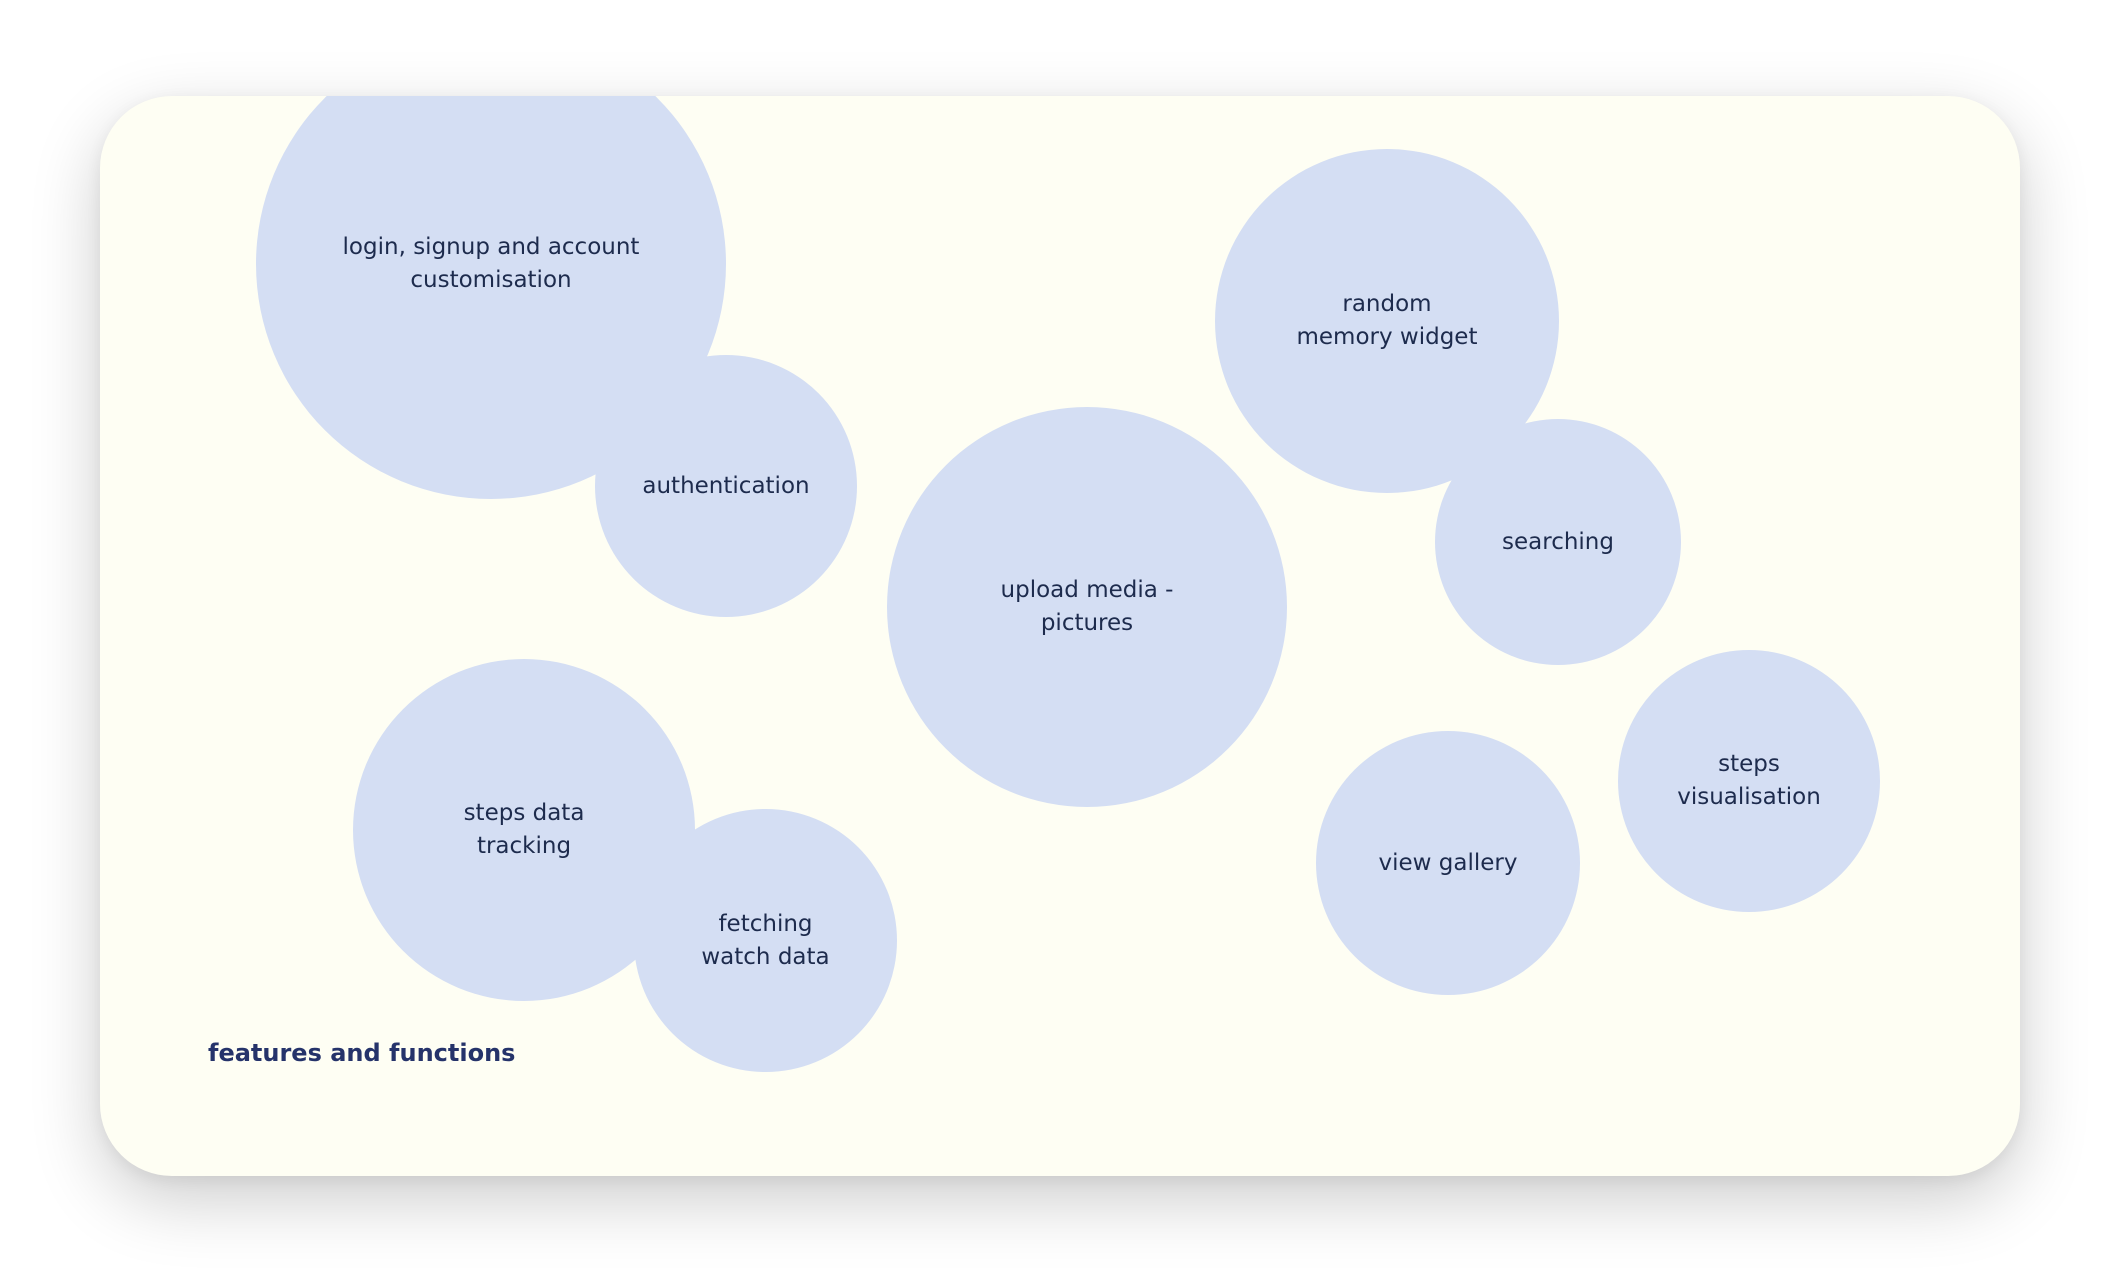 This screenshot has height=1280, width=2120. I want to click on random-memory-widget-label: random memory widget, so click(1387, 320).